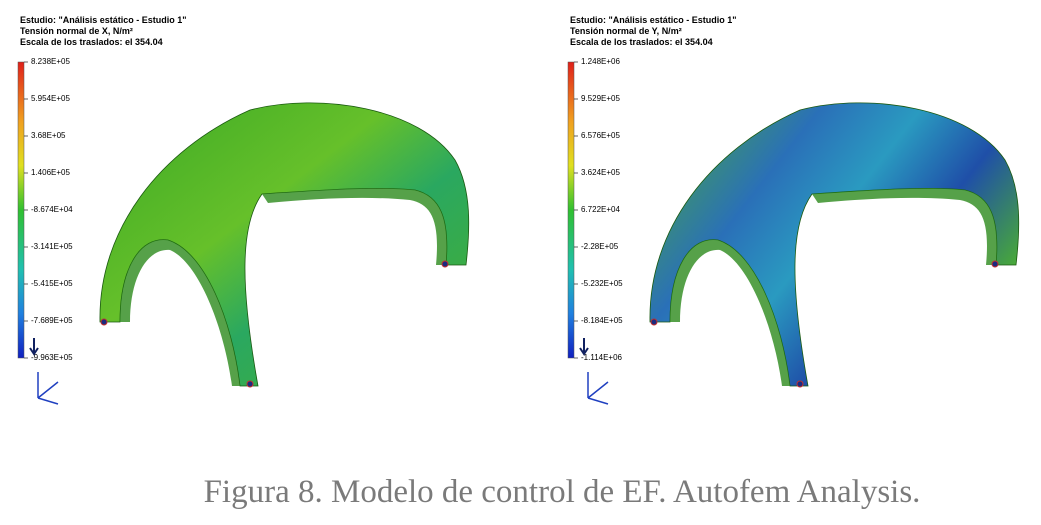 This screenshot has width=1041, height=525. I want to click on scale-label: -8.184E+05, so click(602, 320).